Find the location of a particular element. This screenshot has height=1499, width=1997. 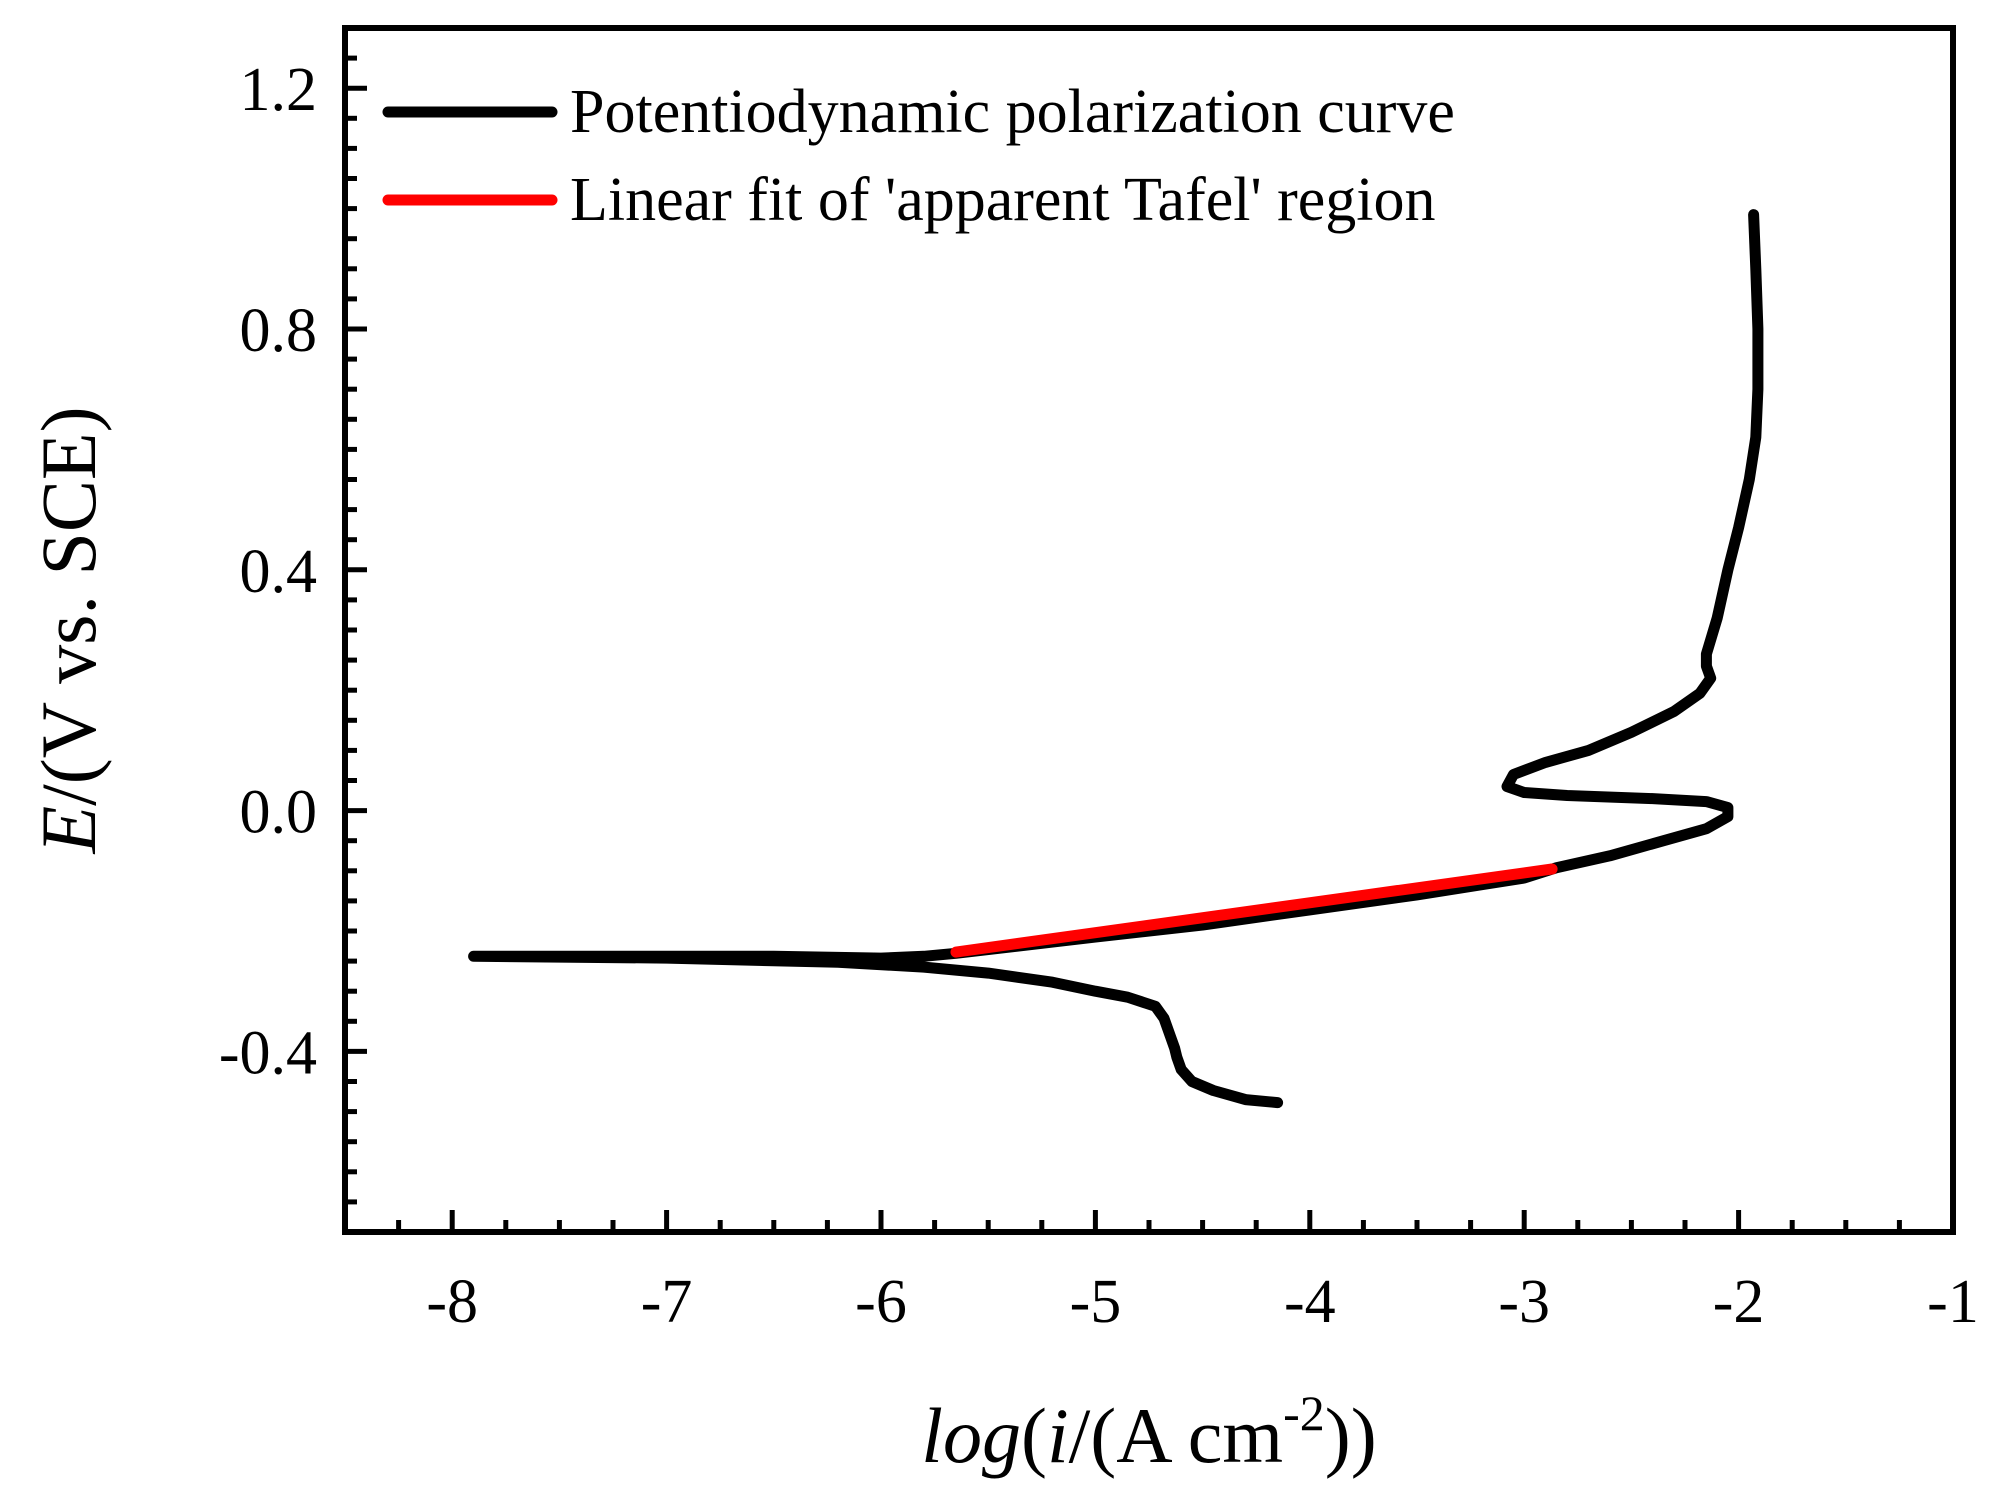

legend-label-linear-fit: Linear fit of 'apparent Tafel' region is located at coordinates (1003, 200).